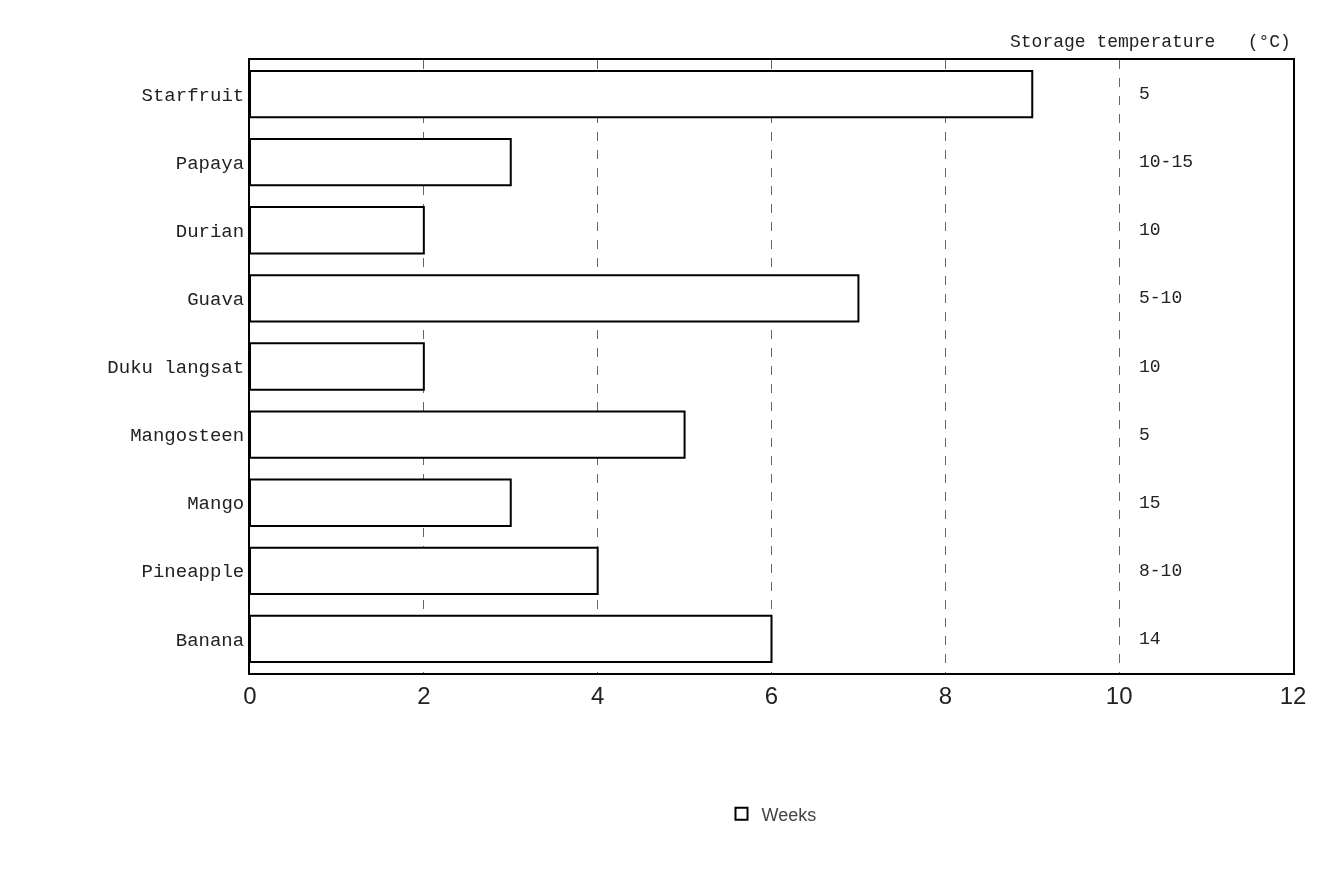 The image size is (1323, 873). Describe the element at coordinates (771, 695) in the screenshot. I see `x-tick-label: 6` at that location.